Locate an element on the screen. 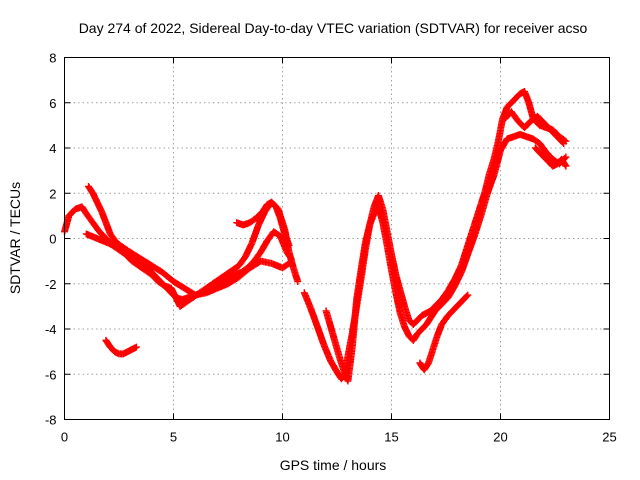  y-axis-label: SDTVAR / TECUs is located at coordinates (15, 238).